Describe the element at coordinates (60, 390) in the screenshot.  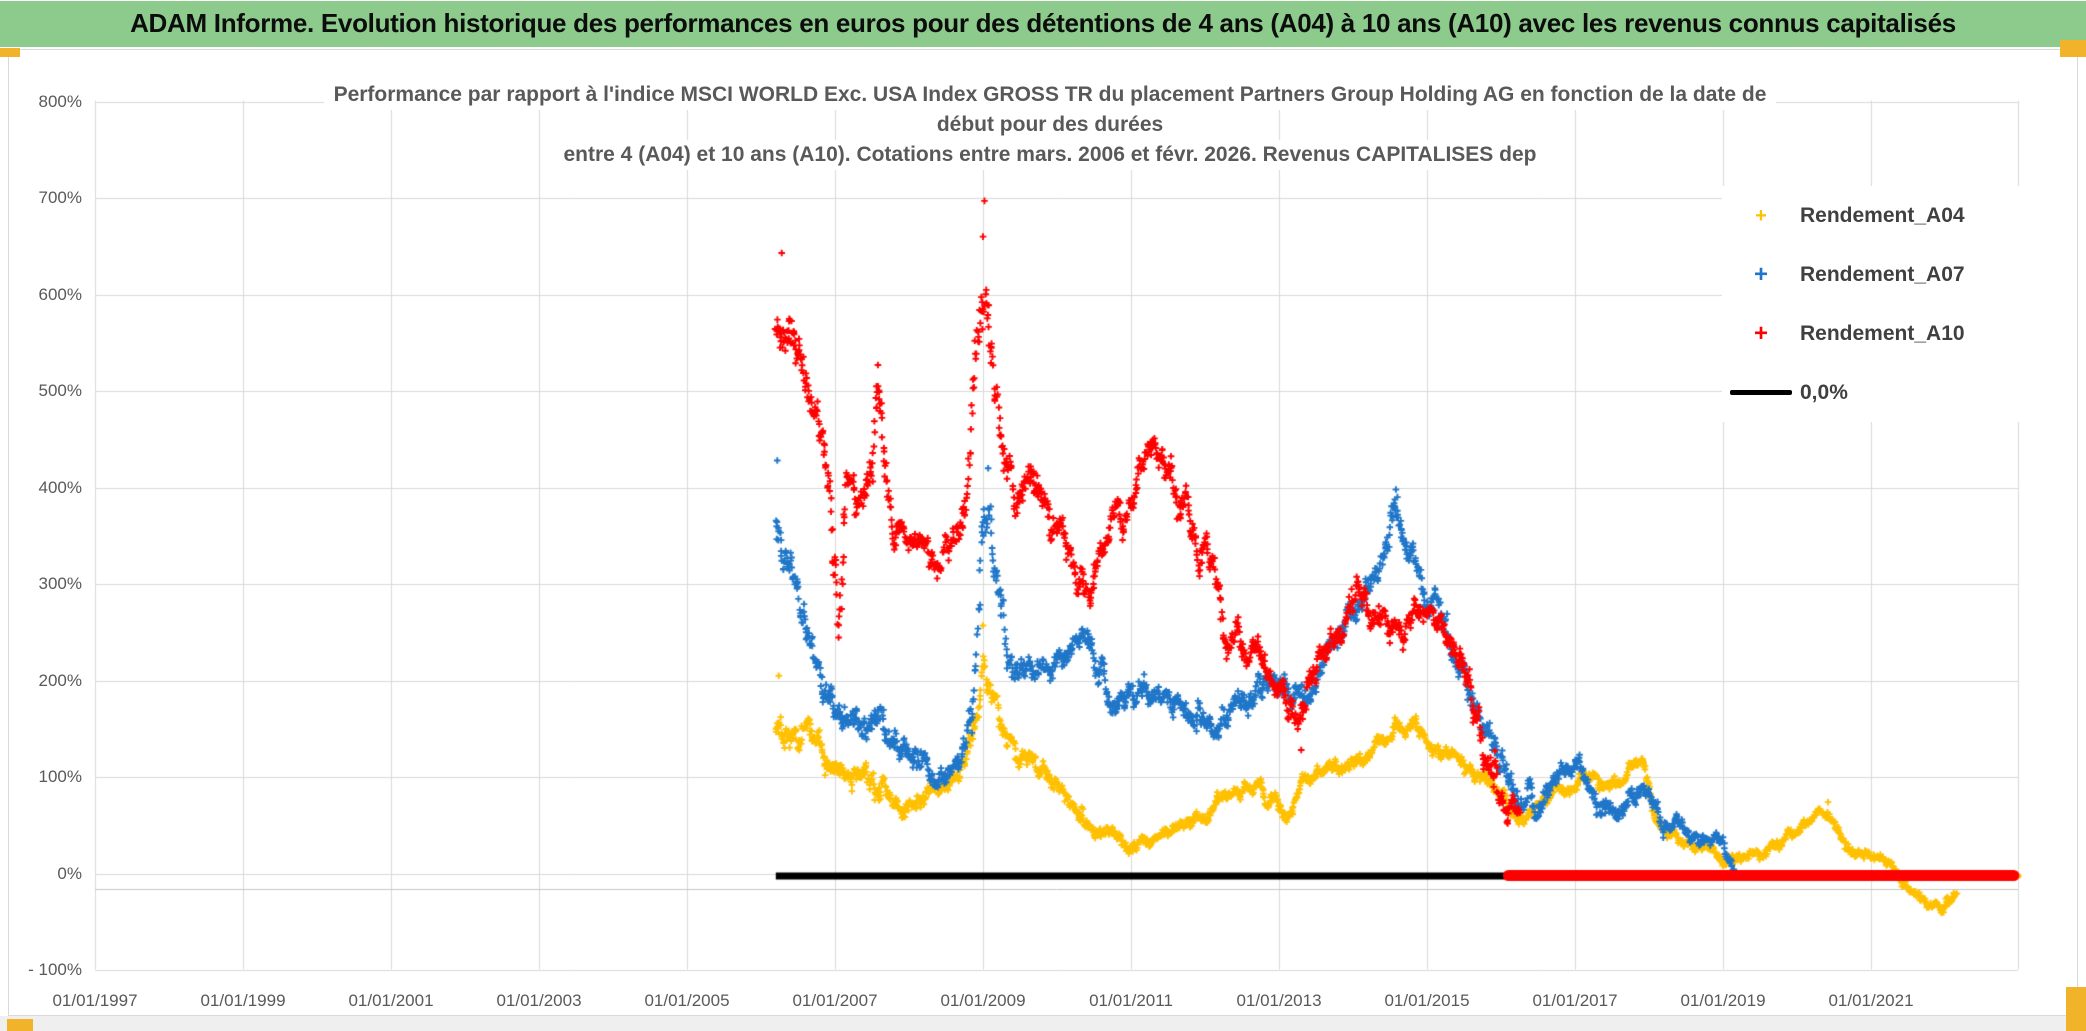
I see `y-tick-label: 500%` at that location.